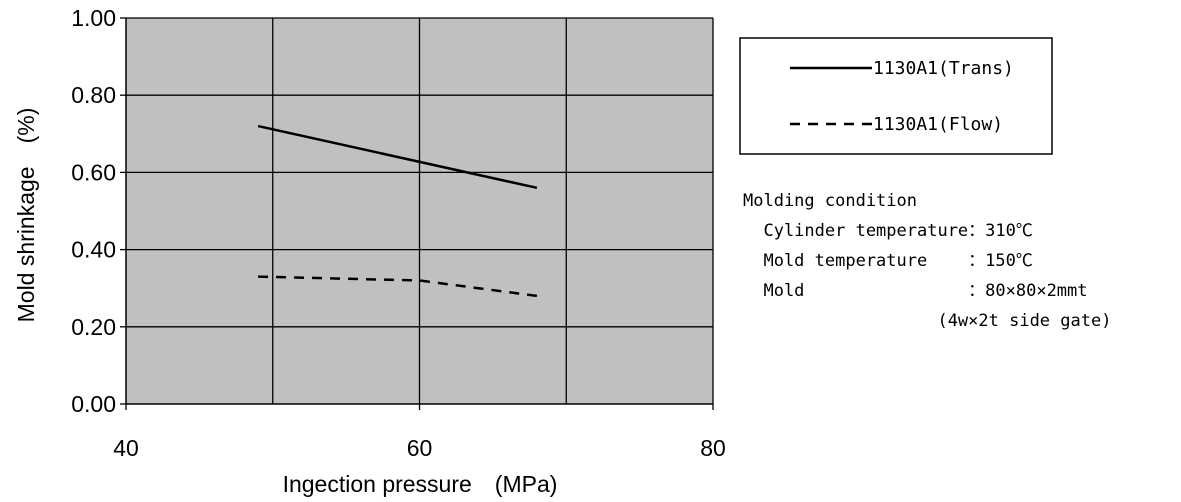 The height and width of the screenshot is (502, 1181). Describe the element at coordinates (93, 18) in the screenshot. I see `y-tick-label: 1.00` at that location.